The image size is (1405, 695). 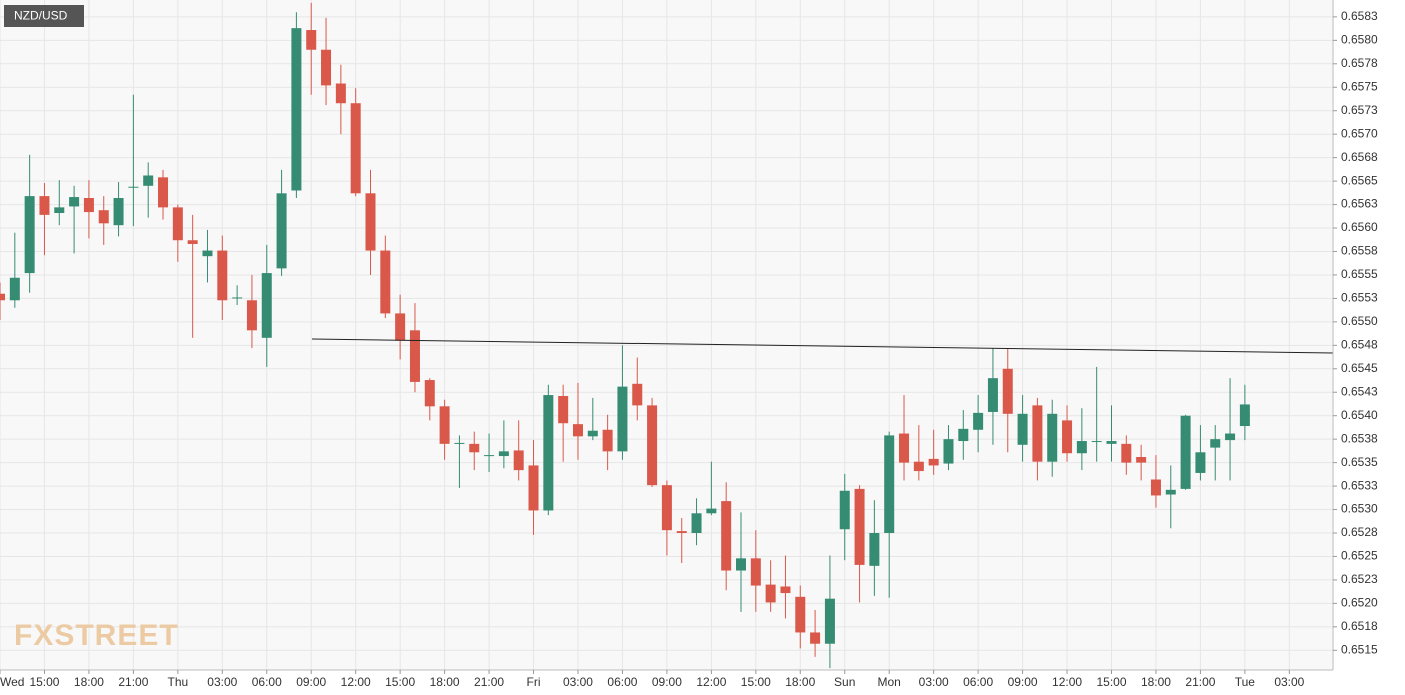 I want to click on chart-title: NZD/USD, so click(x=41, y=16).